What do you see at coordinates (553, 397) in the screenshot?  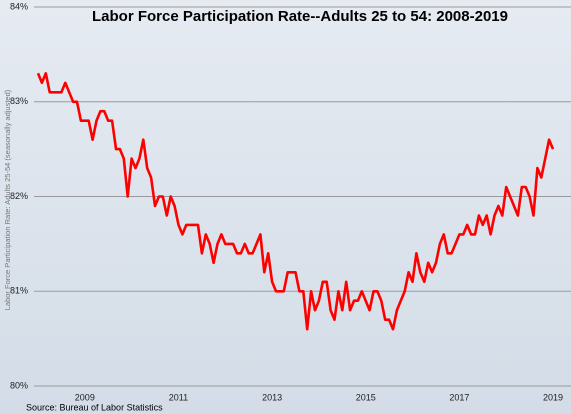 I see `x-tick-label: 2019` at bounding box center [553, 397].